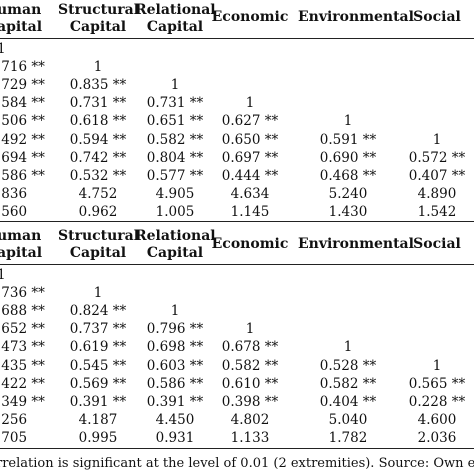  Describe the element at coordinates (22, 139) in the screenshot. I see `table-cell: .492 **` at that location.